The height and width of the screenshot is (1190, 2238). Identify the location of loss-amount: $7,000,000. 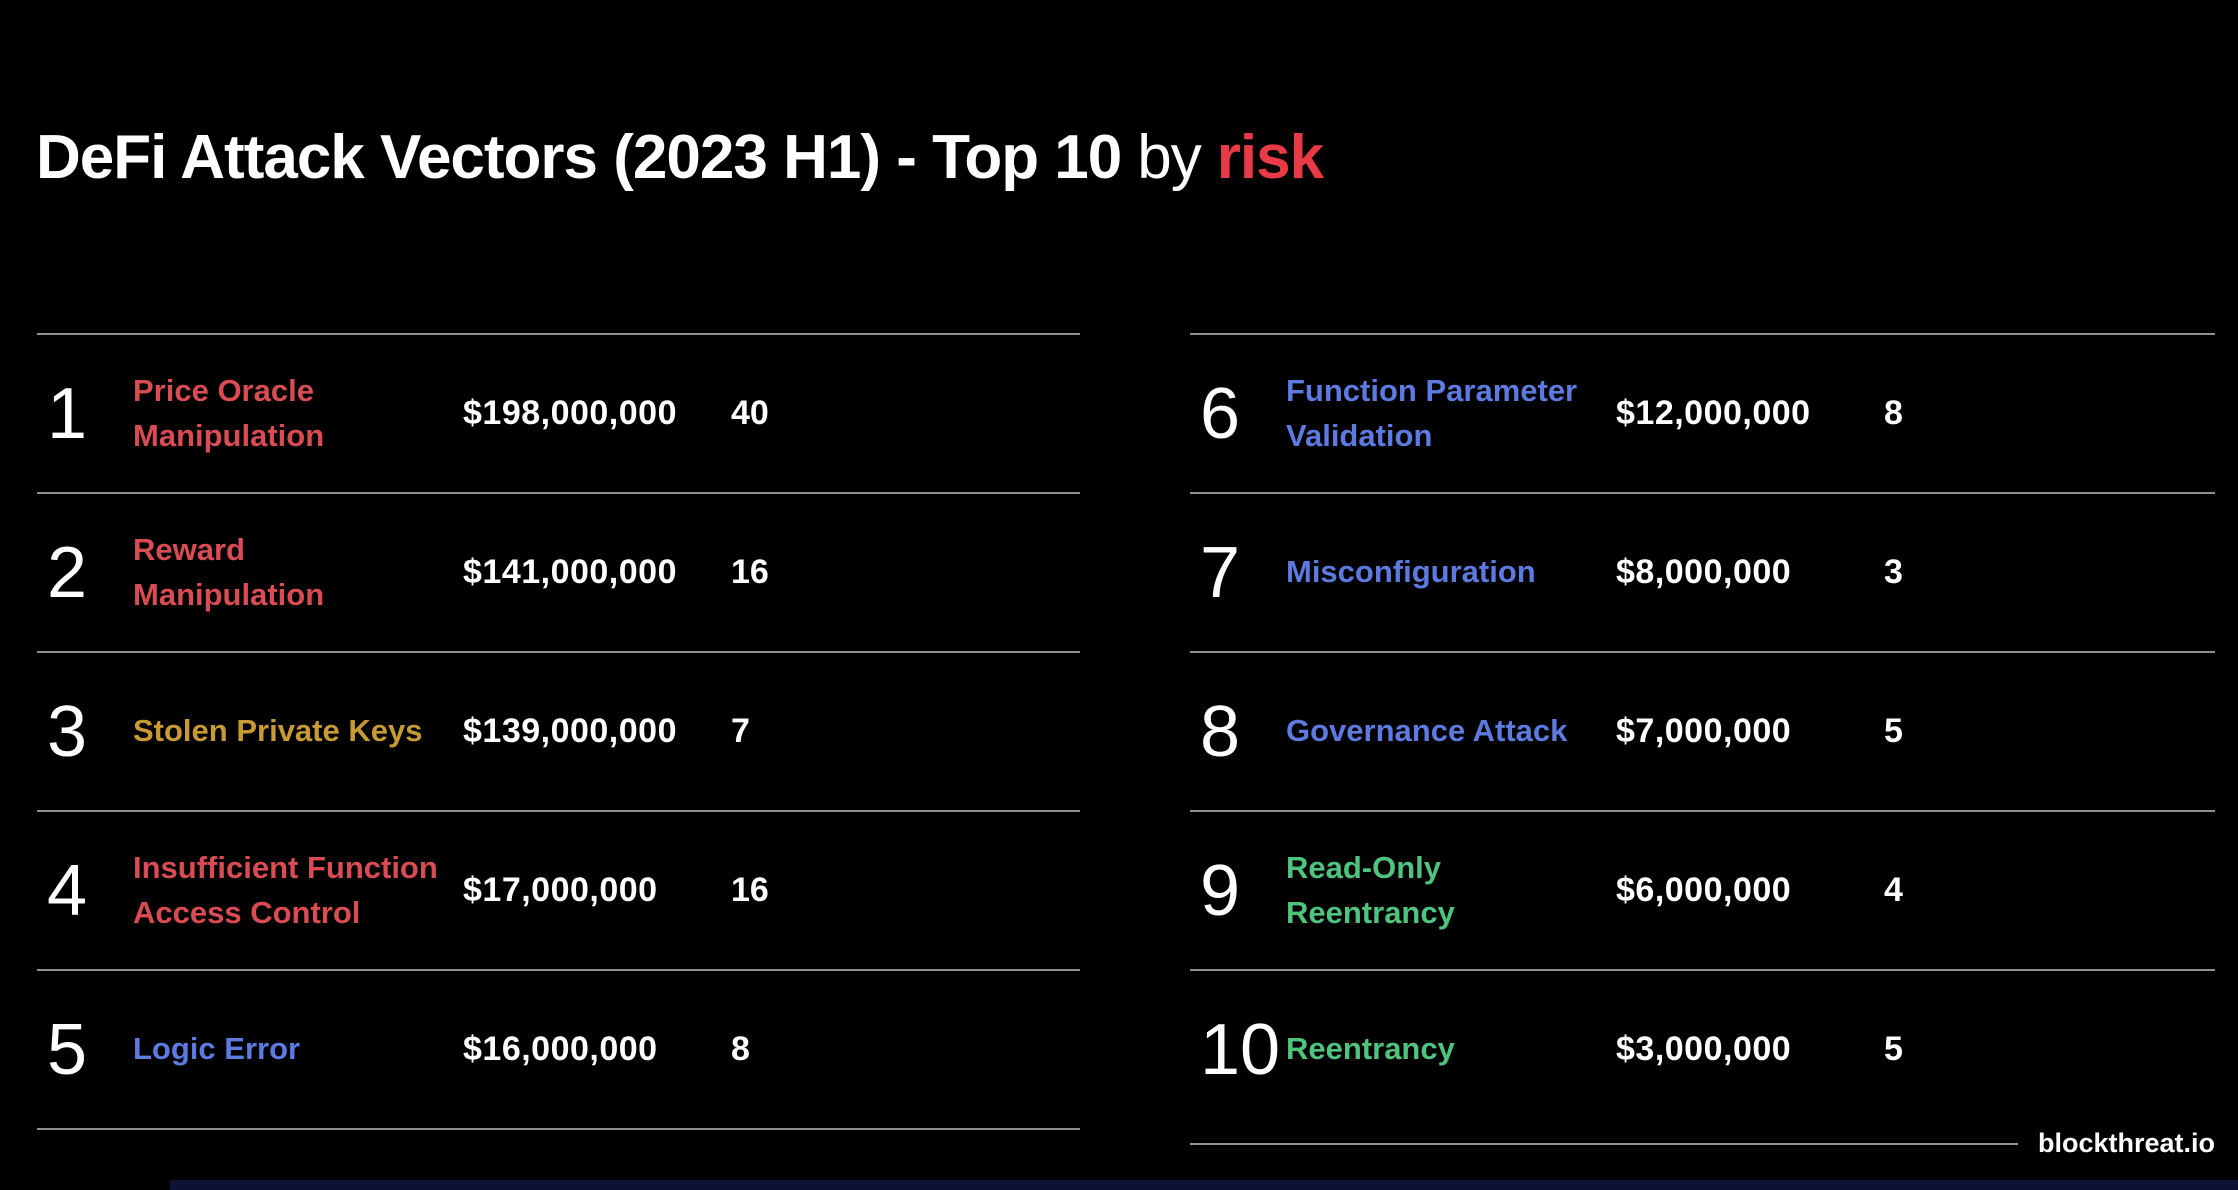
(1704, 731).